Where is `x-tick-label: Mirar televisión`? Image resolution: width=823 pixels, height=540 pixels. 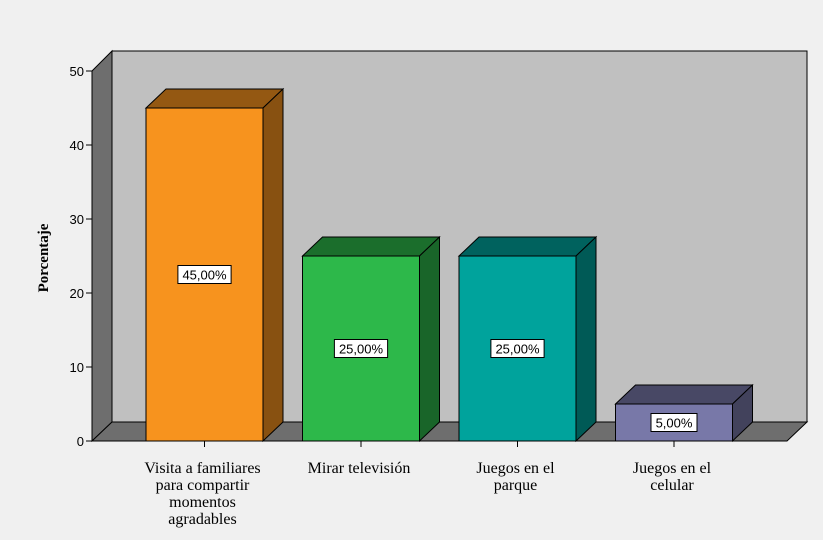
x-tick-label: Mirar televisión is located at coordinates (359, 468).